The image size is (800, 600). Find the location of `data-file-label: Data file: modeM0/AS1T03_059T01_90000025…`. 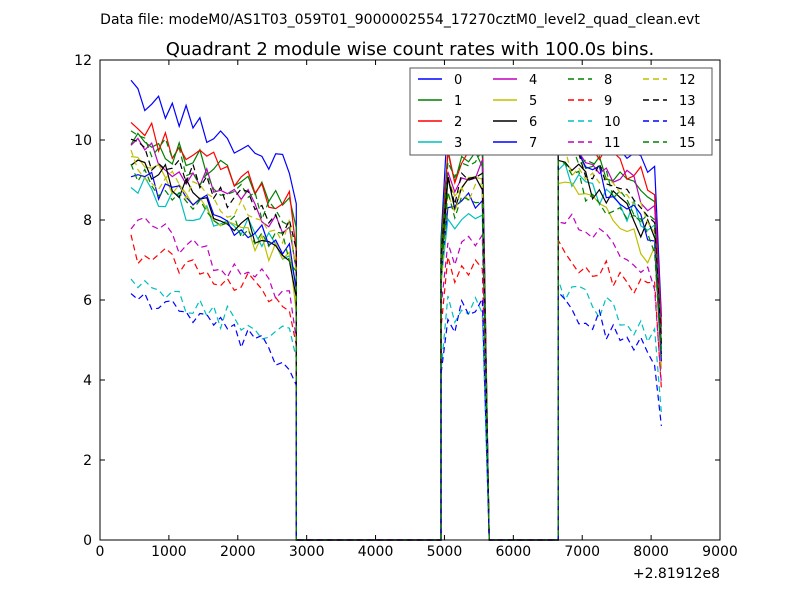

data-file-label: Data file: modeM0/AS1T03_059T01_90000025… is located at coordinates (400, 20).